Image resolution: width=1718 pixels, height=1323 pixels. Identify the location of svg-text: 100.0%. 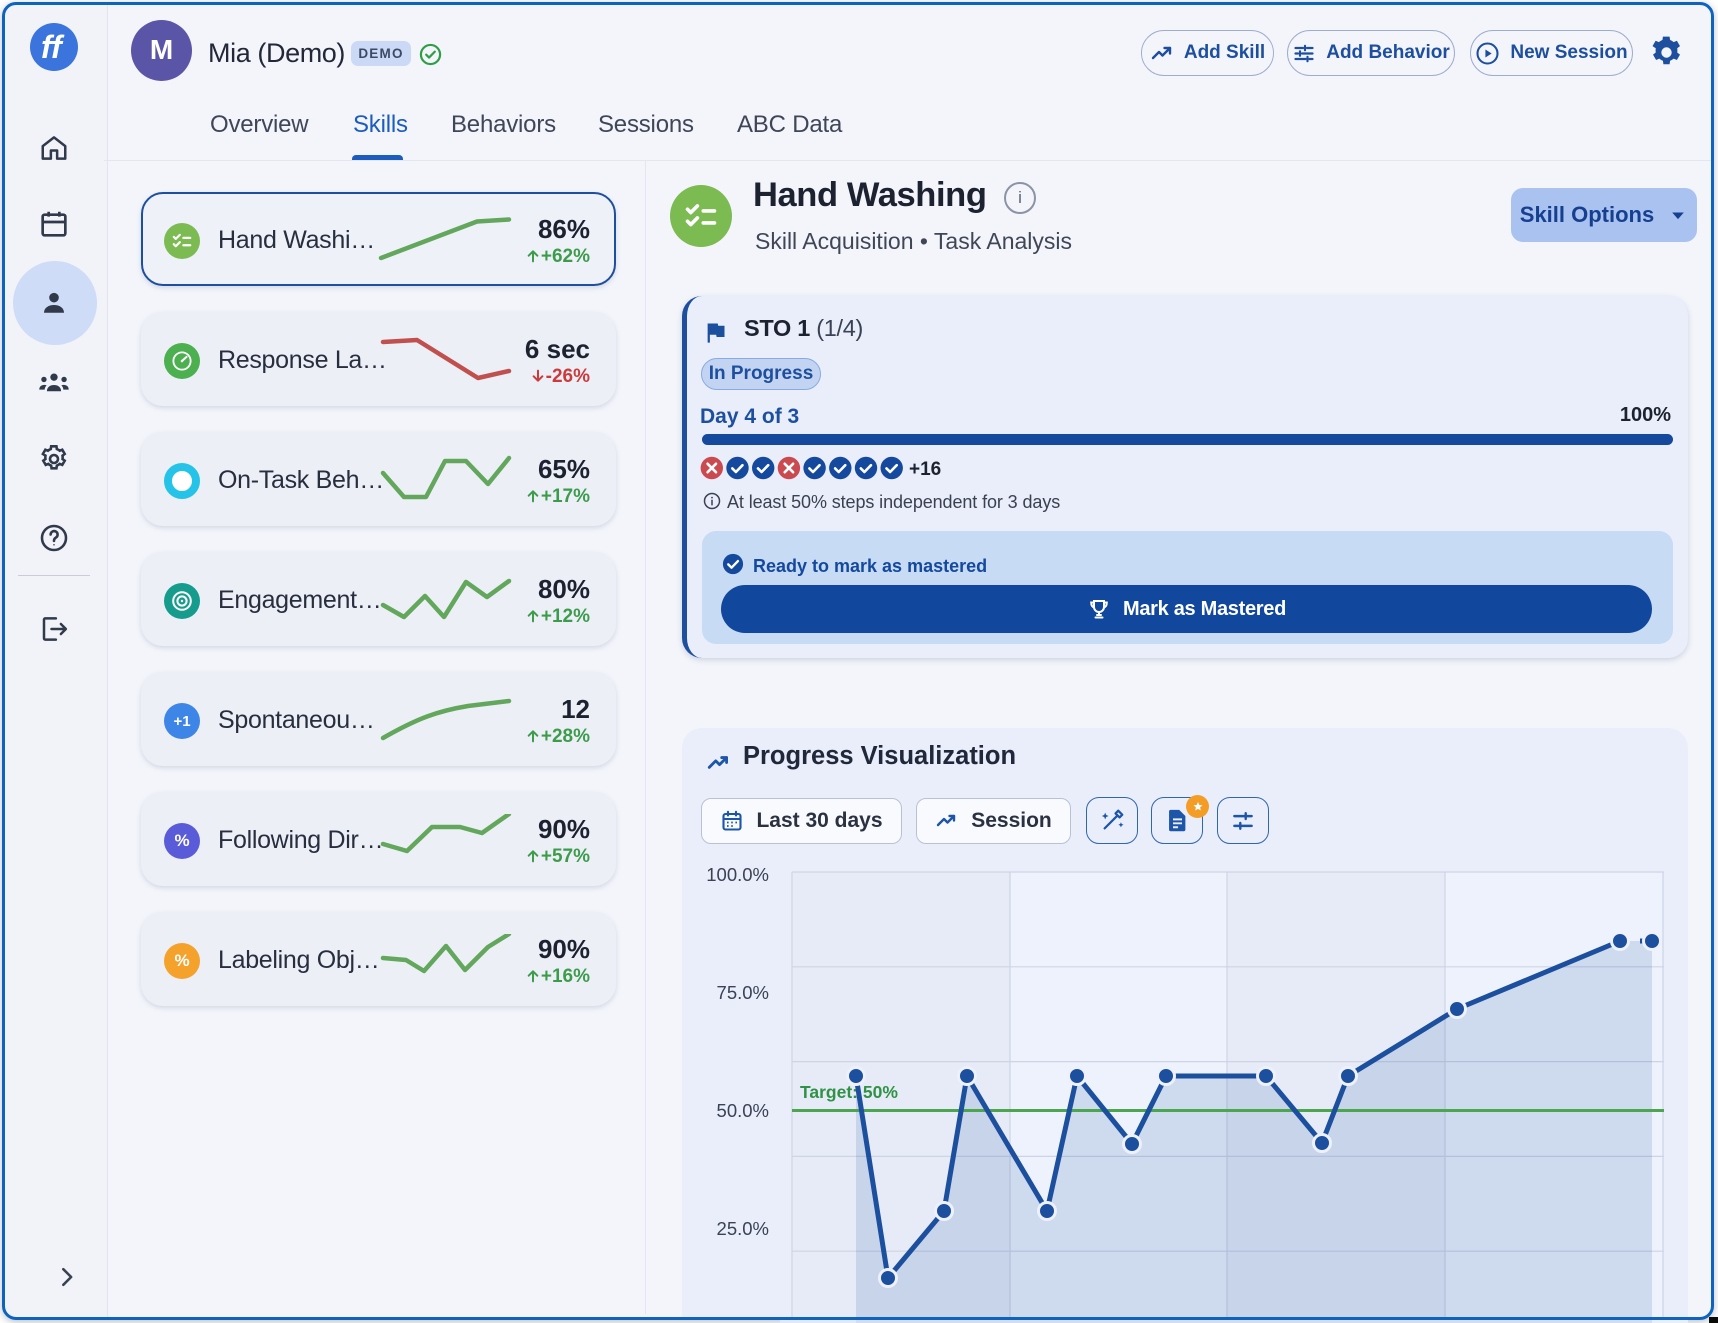
(737, 874).